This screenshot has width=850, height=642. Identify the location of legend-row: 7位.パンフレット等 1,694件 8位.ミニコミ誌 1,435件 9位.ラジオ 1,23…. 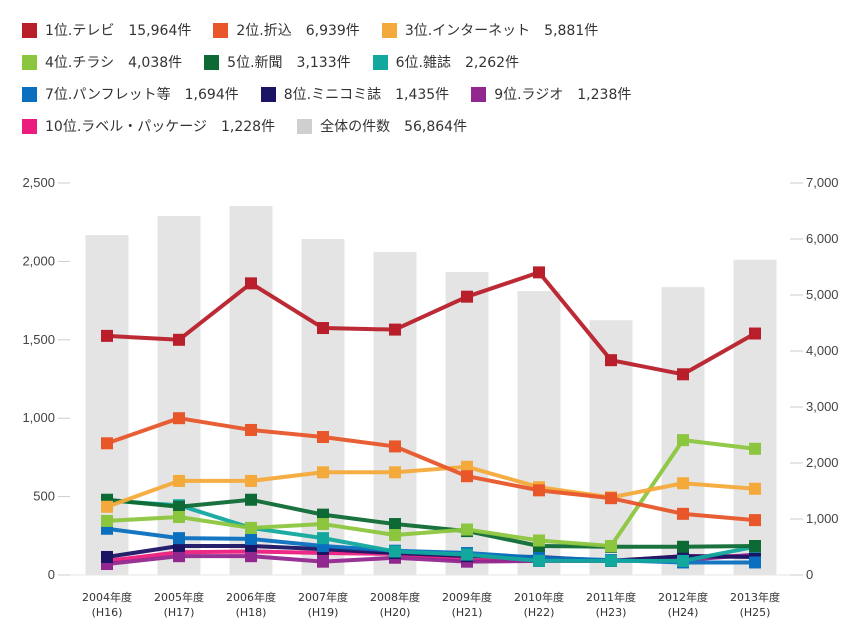
(432, 94).